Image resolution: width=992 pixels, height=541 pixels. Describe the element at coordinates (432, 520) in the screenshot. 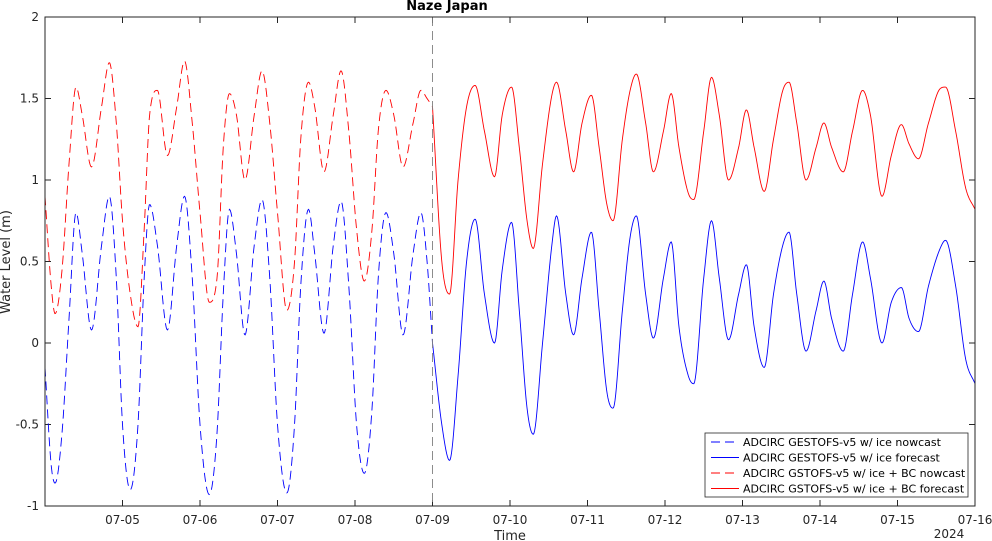

I see `x-tick-label: 07-09` at that location.